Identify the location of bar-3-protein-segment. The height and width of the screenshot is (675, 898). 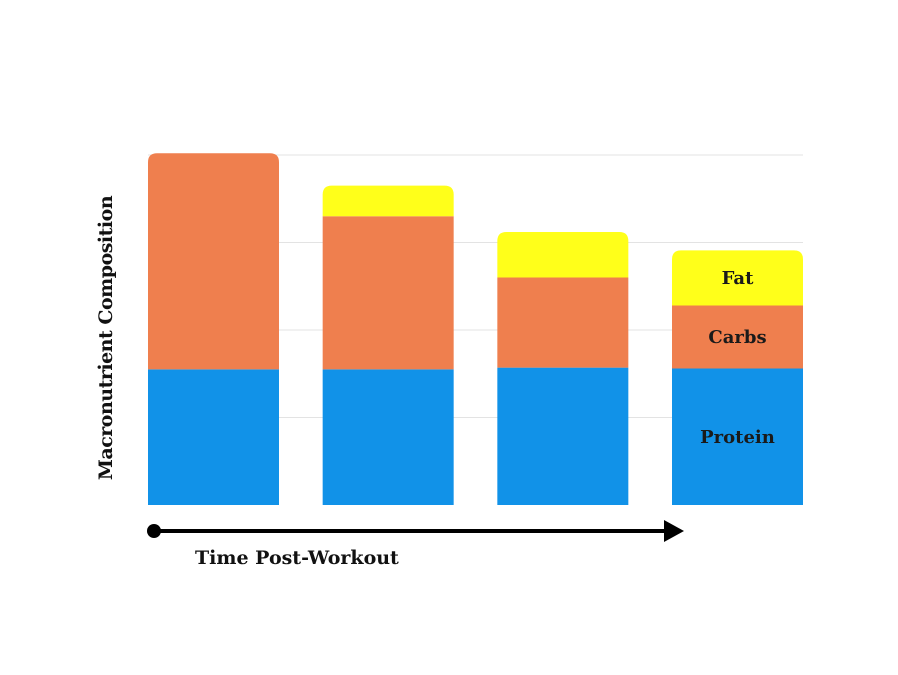
(563, 436).